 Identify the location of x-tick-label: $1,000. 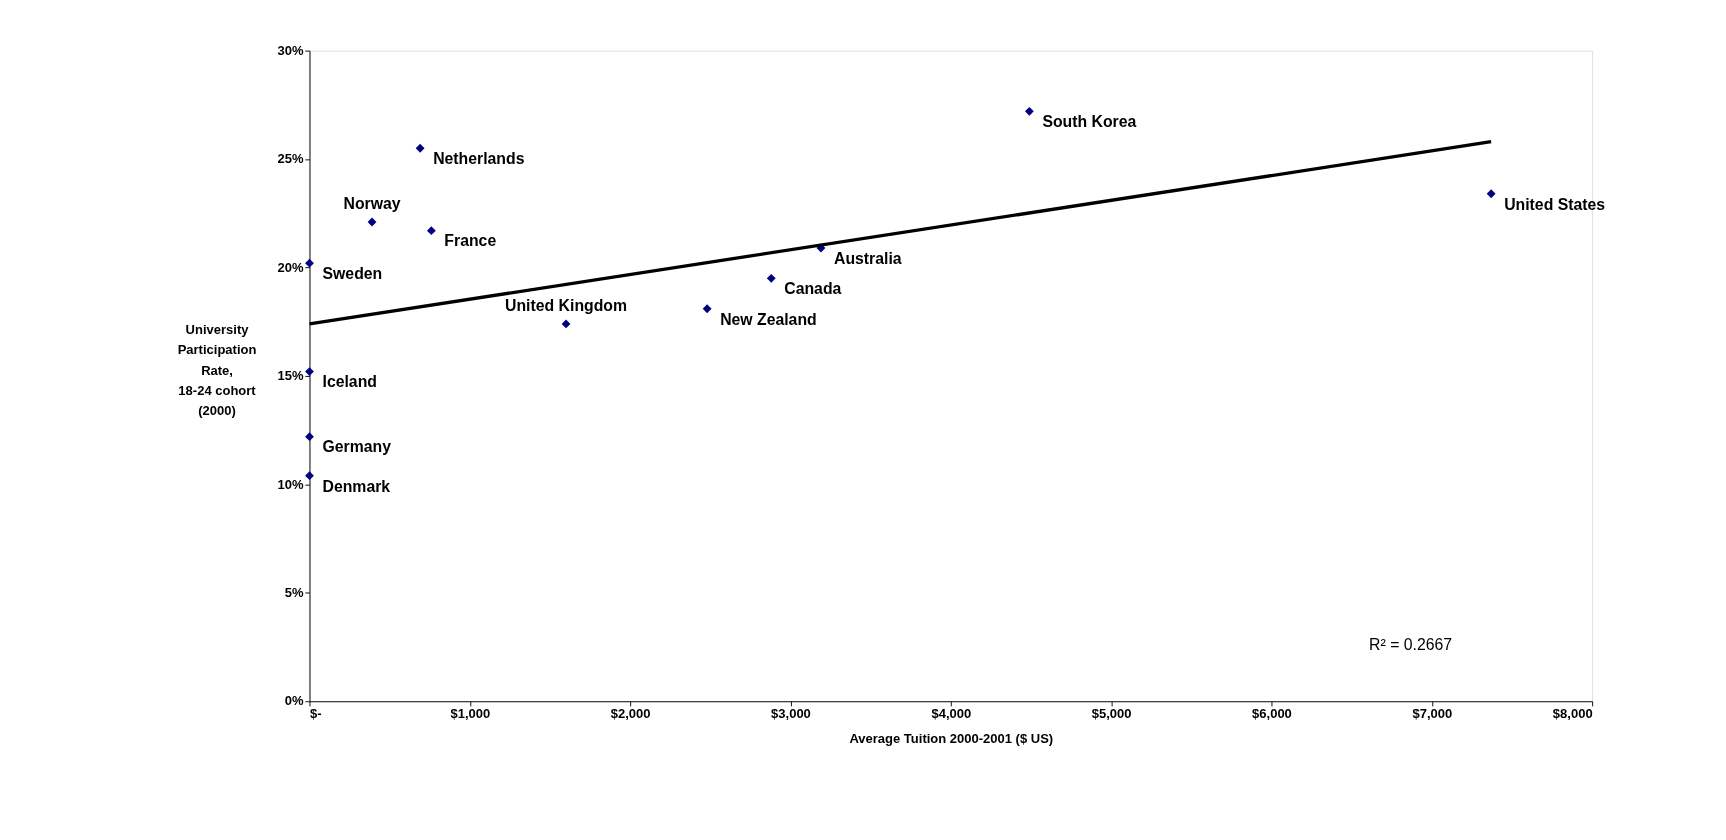
(470, 714).